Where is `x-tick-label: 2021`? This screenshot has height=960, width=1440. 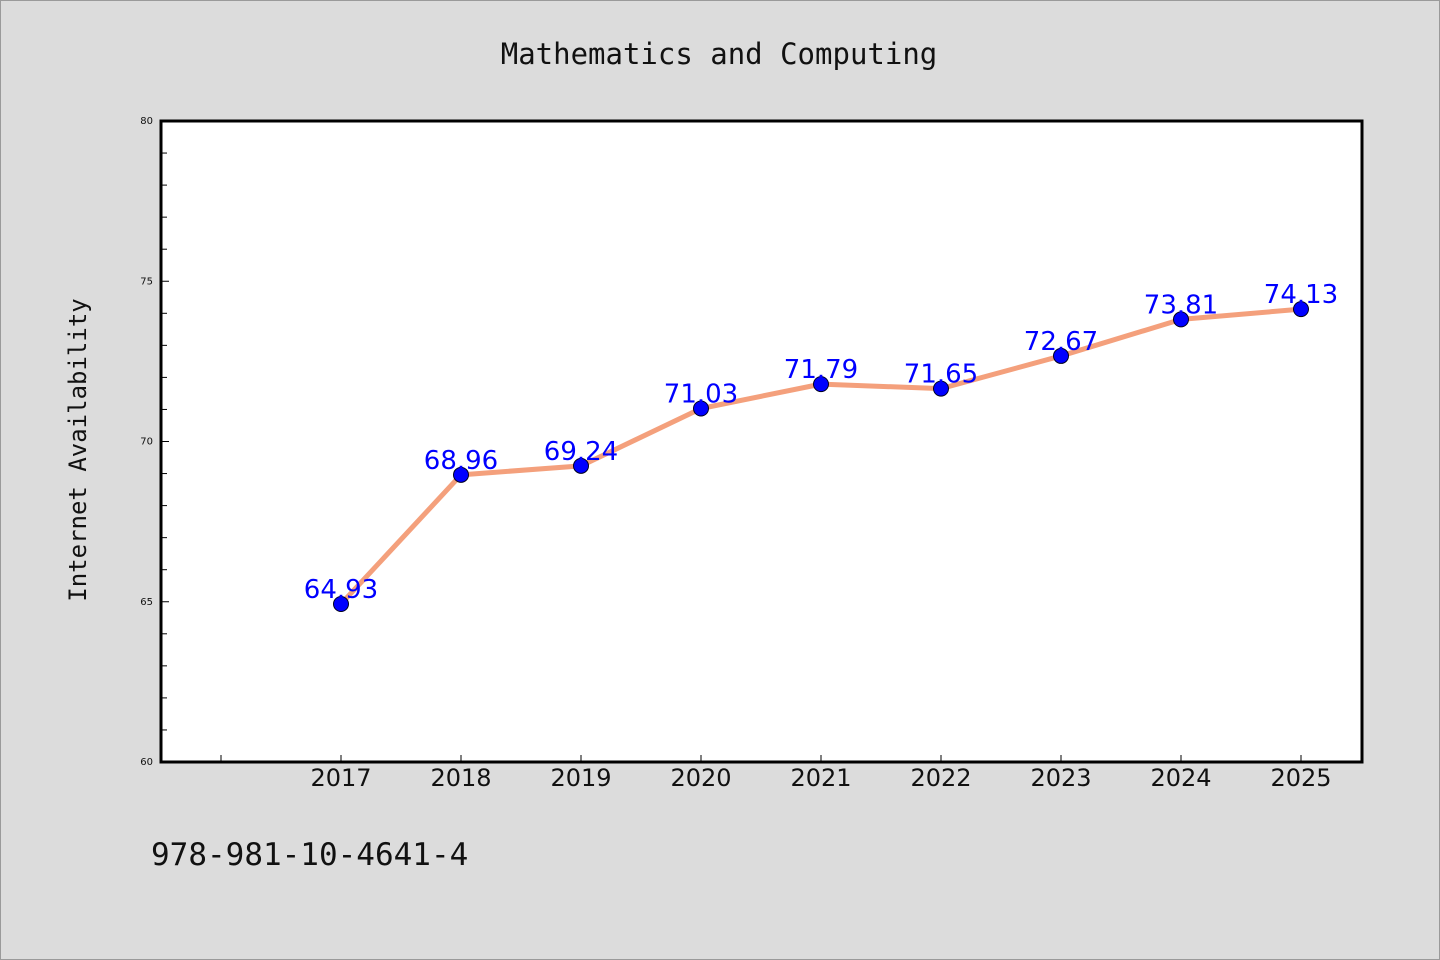
x-tick-label: 2021 is located at coordinates (820, 778).